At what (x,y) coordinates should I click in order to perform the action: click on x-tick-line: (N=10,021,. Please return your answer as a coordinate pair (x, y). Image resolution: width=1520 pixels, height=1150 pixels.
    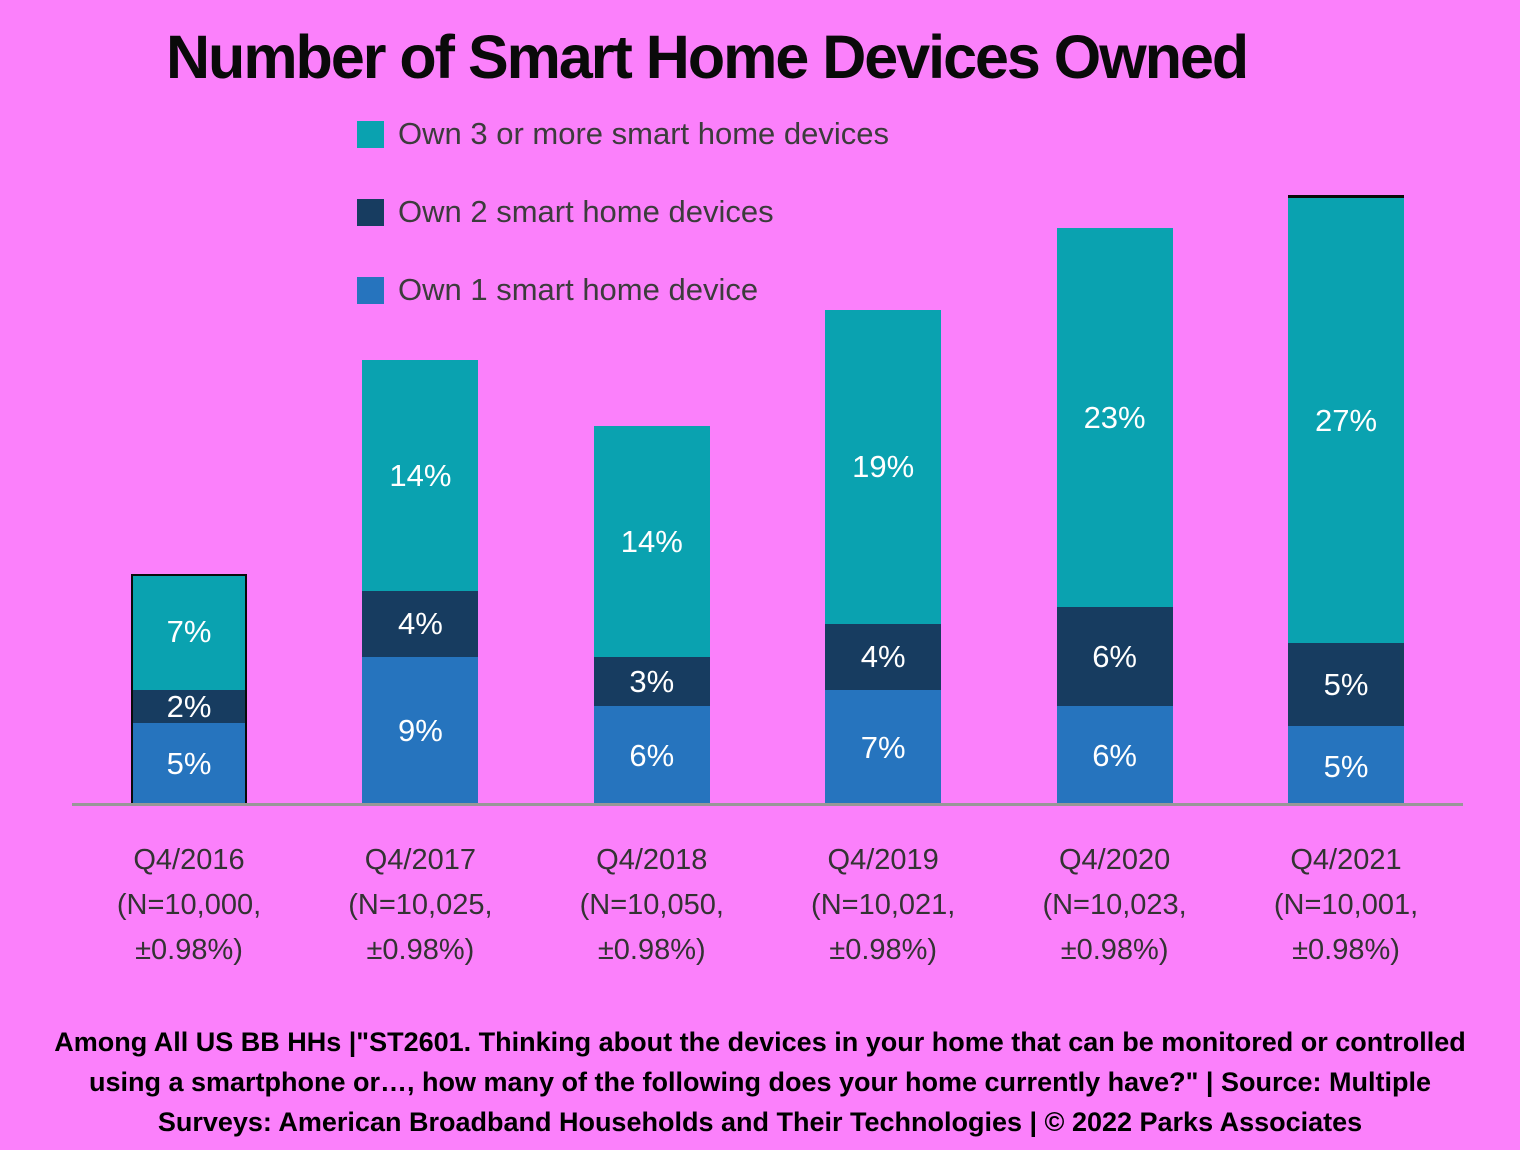
    Looking at the image, I should click on (883, 905).